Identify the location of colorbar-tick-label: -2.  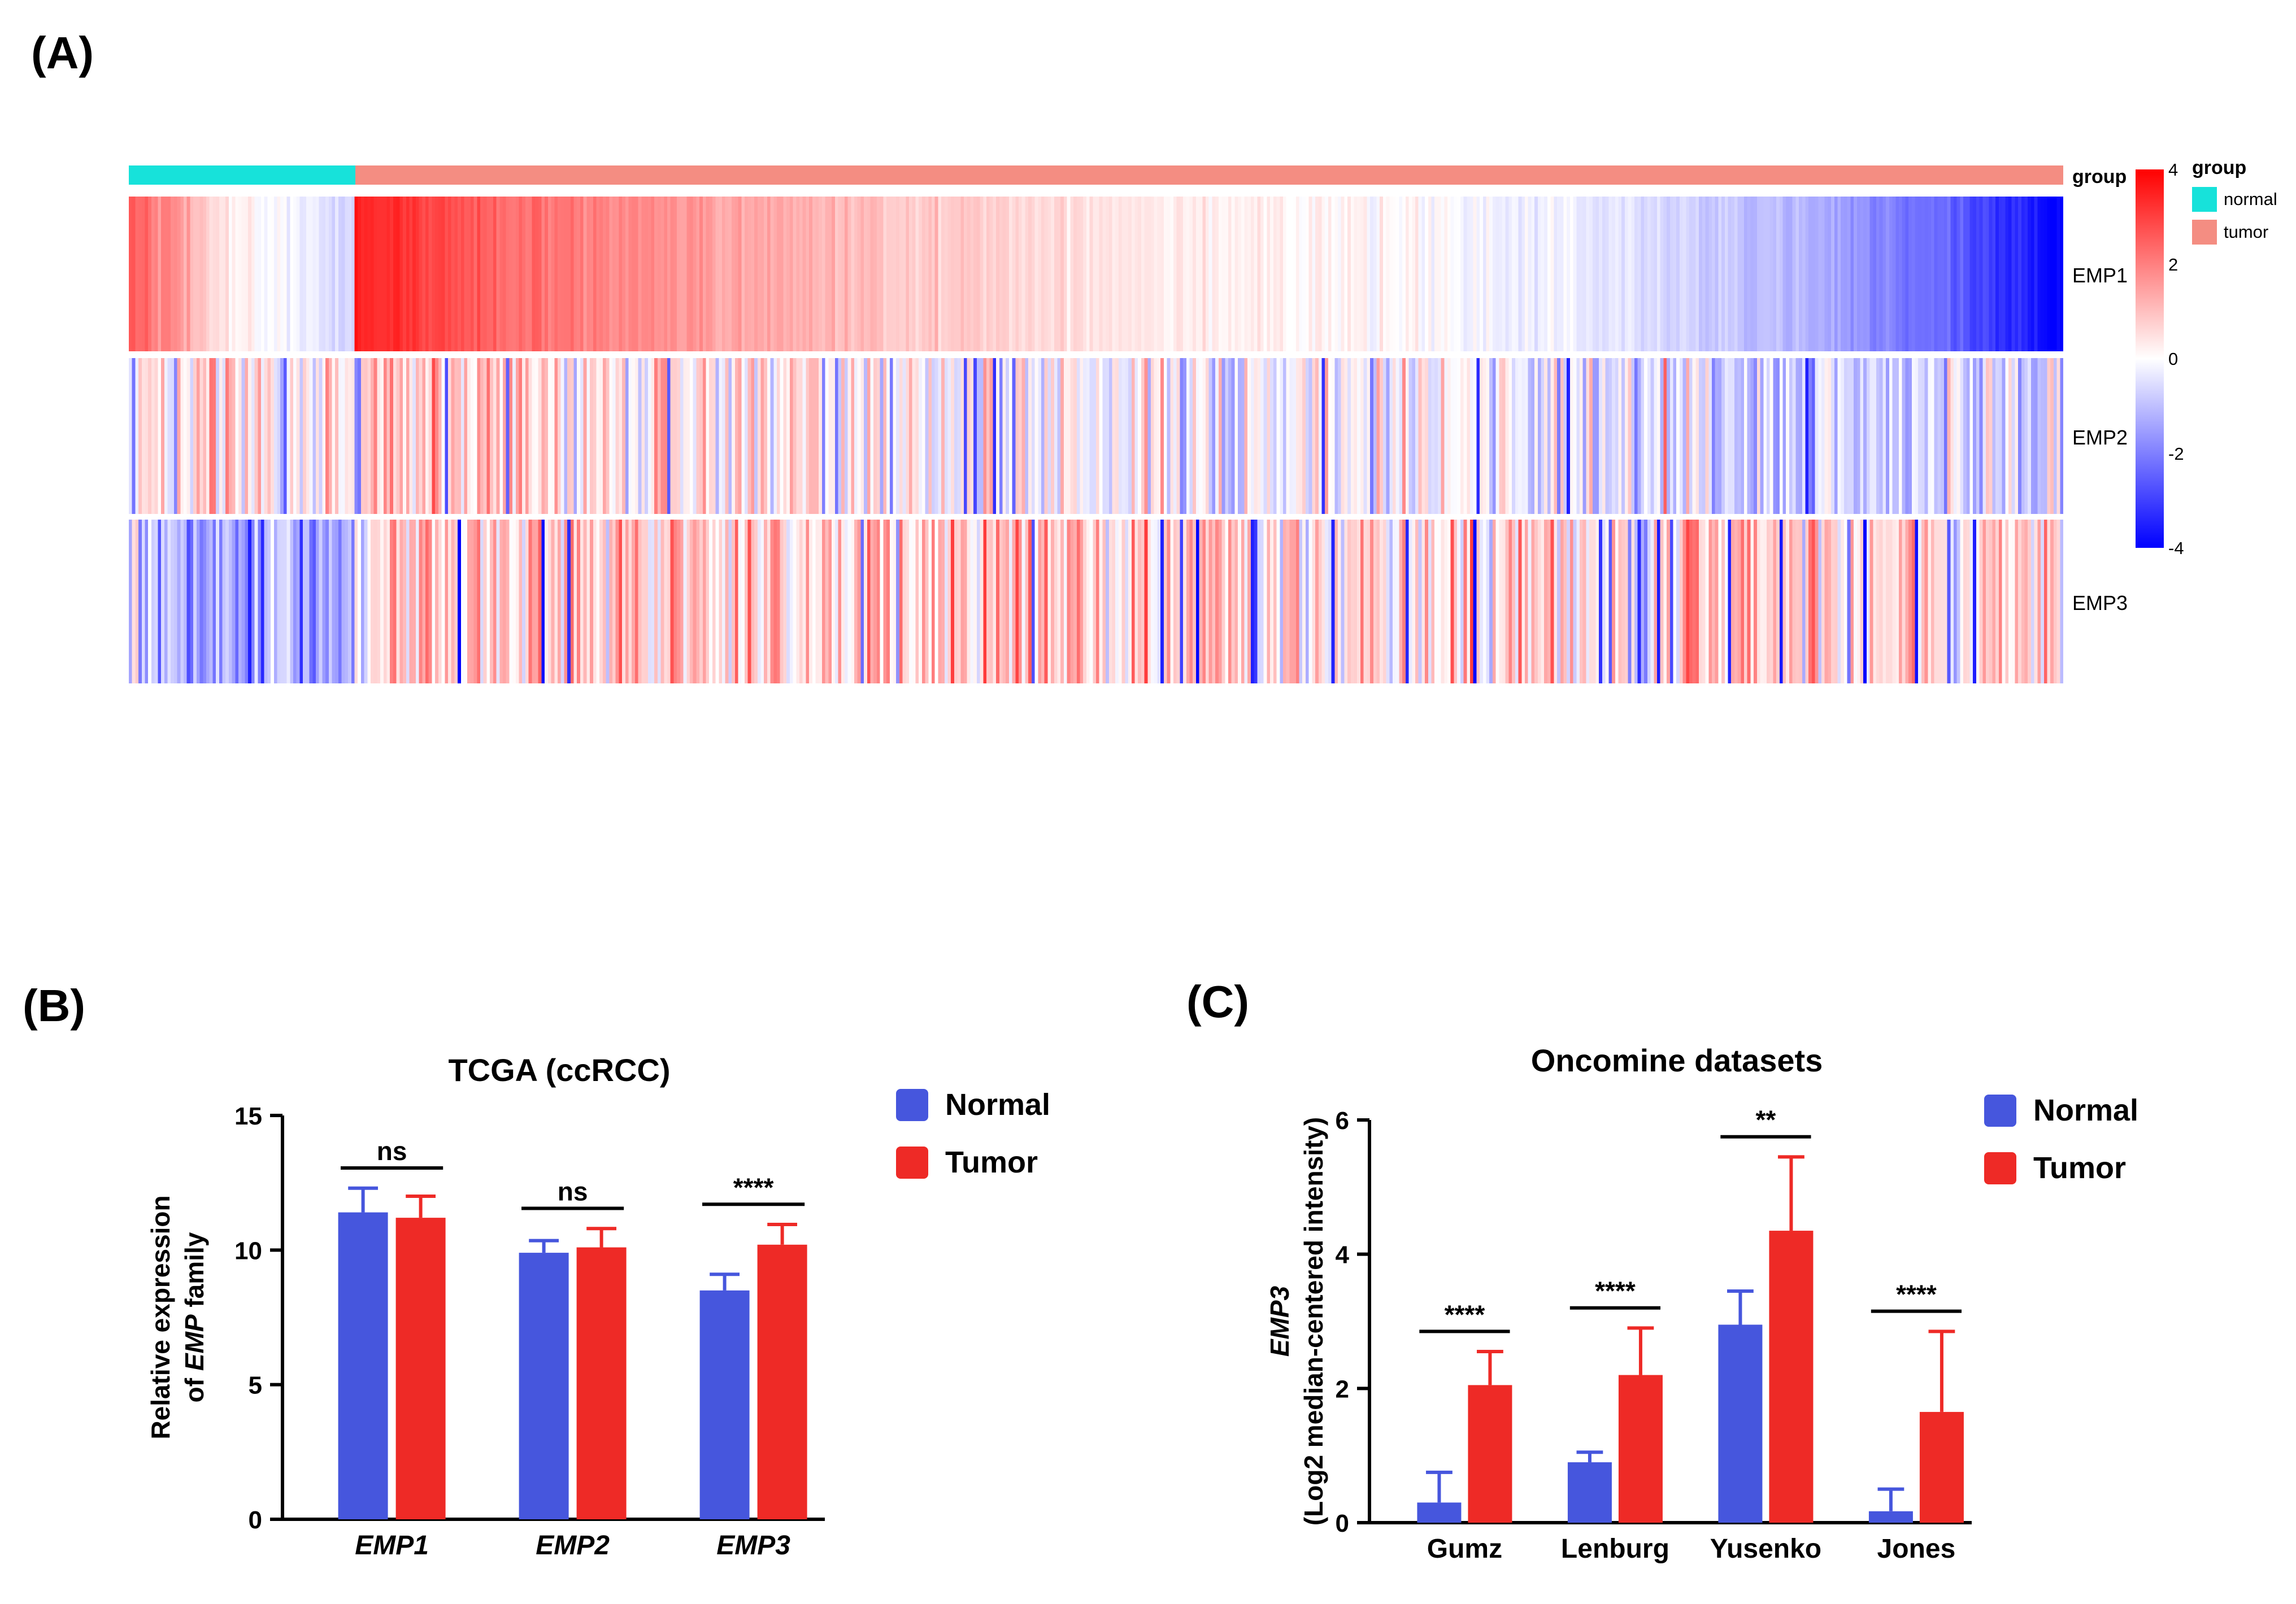
(2176, 454).